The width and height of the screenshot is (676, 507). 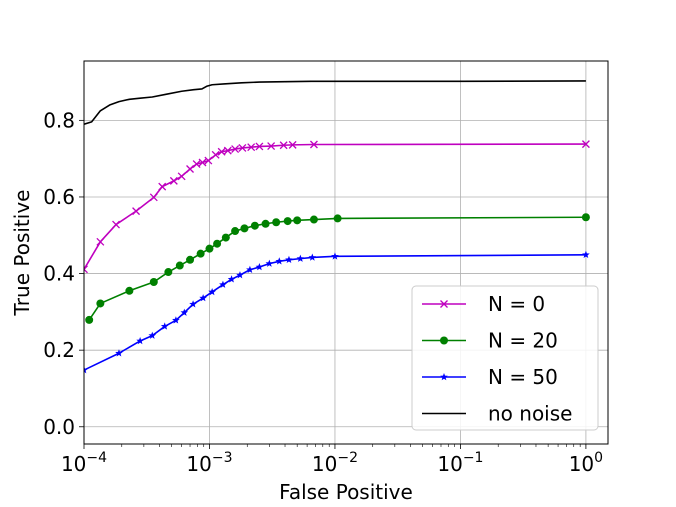 What do you see at coordinates (530, 414) in the screenshot?
I see `legend-label: no noise` at bounding box center [530, 414].